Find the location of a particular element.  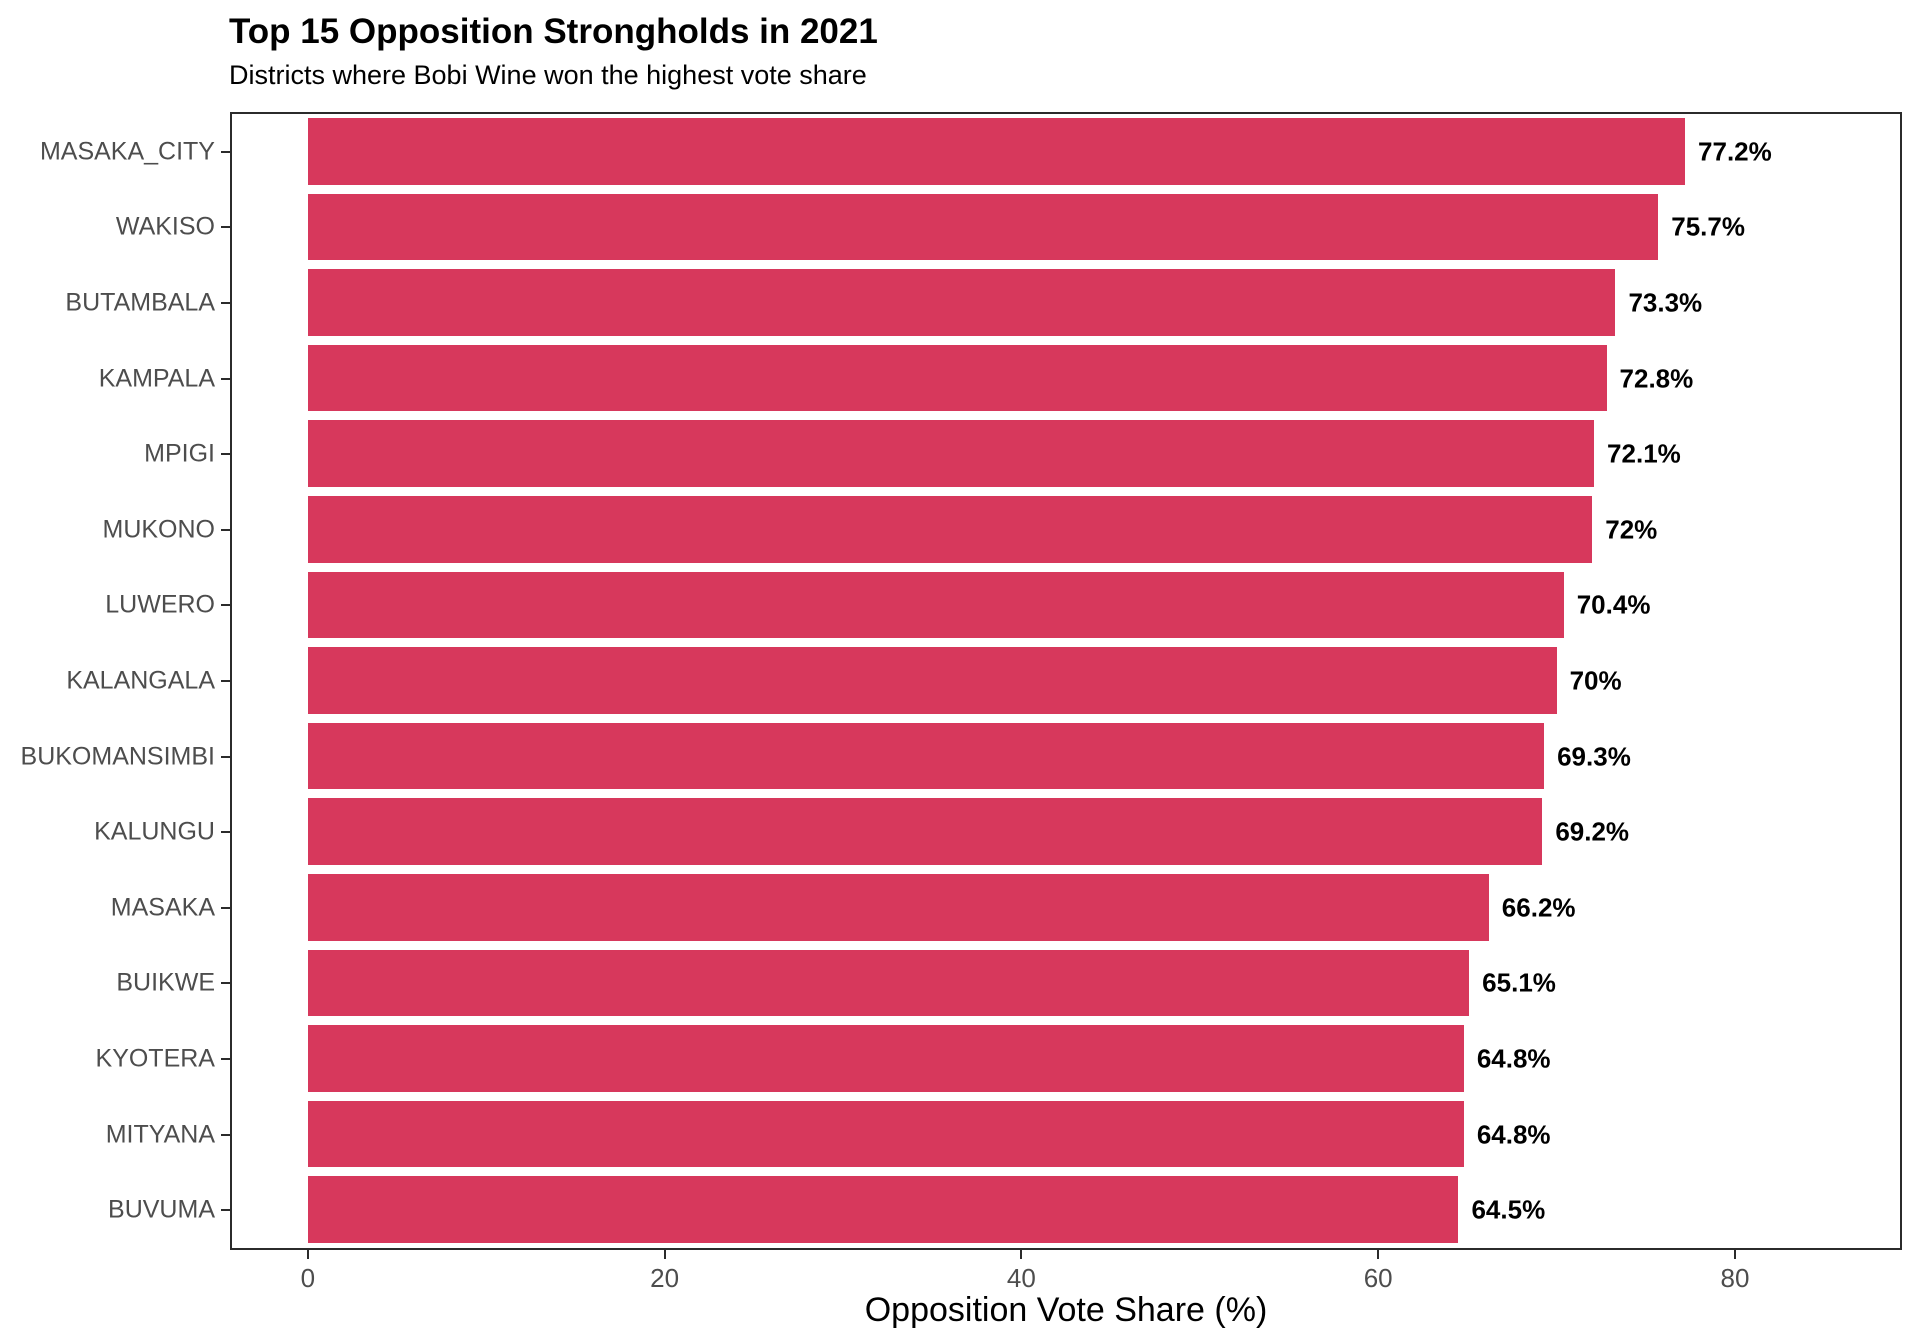

y-axis-label: WAKISO is located at coordinates (165, 226).